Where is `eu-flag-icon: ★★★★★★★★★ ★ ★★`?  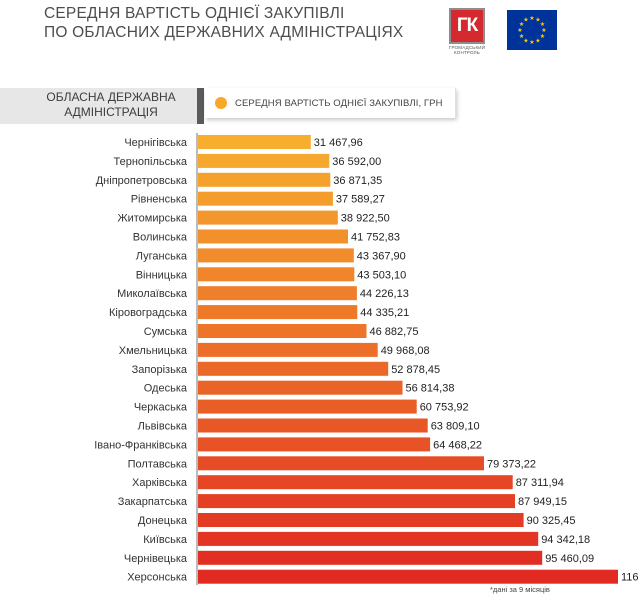
eu-flag-icon: ★★★★★★★★★ ★ ★★ is located at coordinates (532, 30).